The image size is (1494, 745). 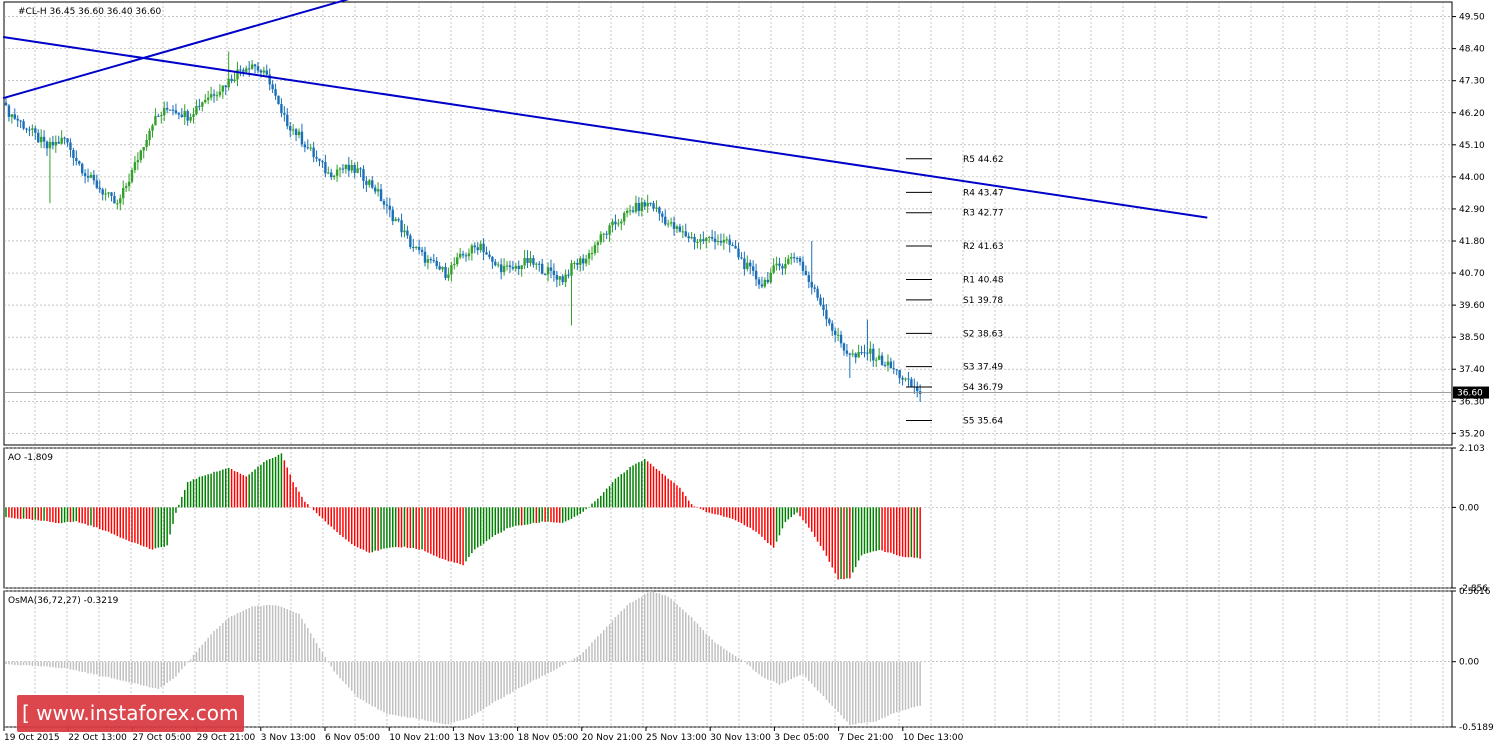 I want to click on current-price-tag, so click(x=1471, y=392).